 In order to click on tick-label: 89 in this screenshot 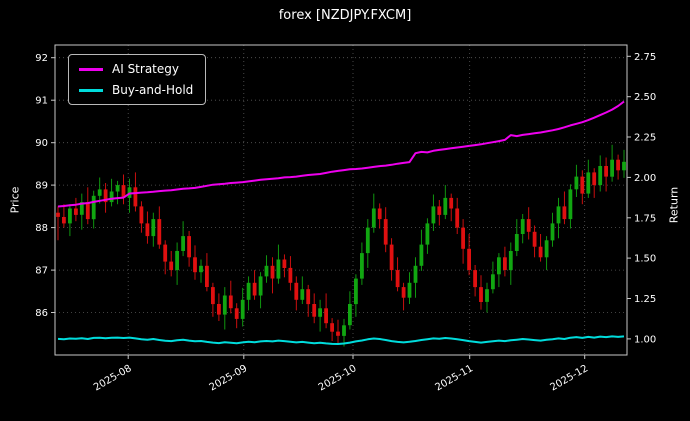, I will do `click(41, 186)`.